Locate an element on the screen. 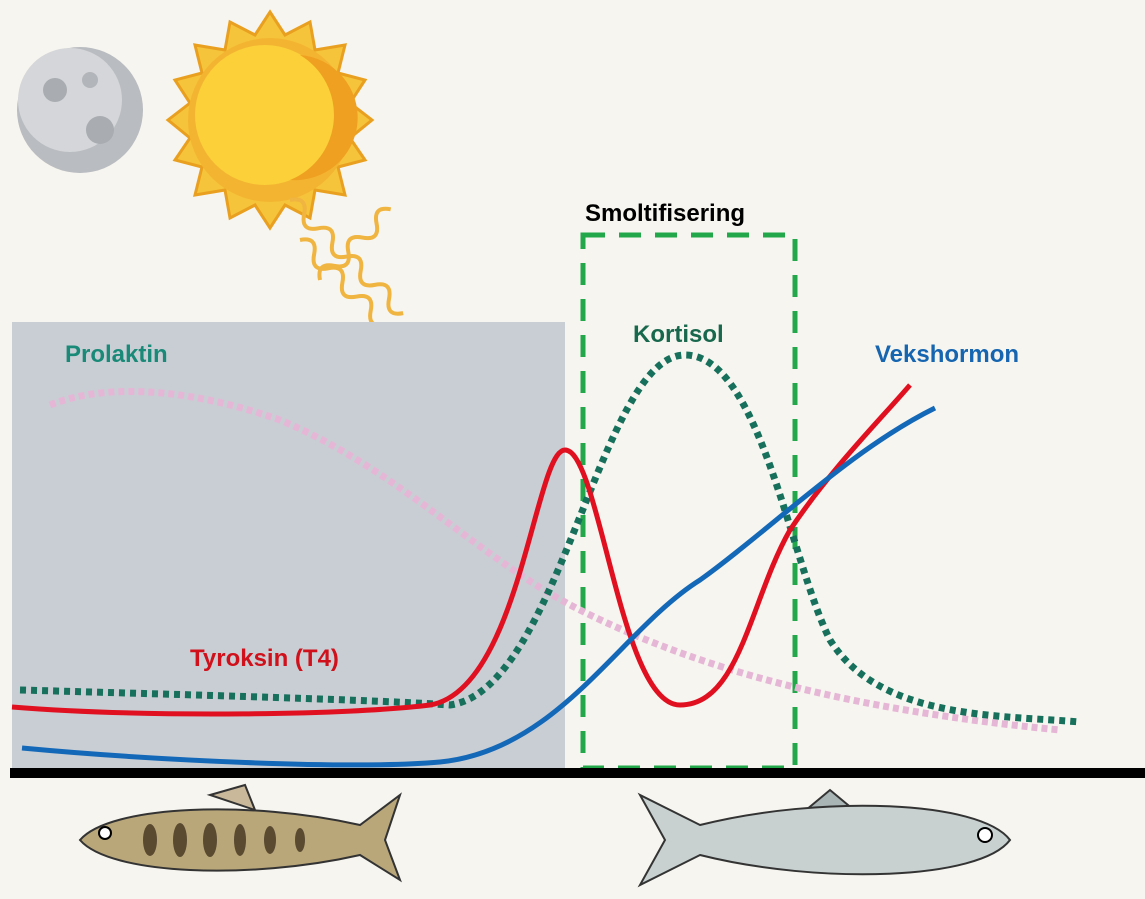 Image resolution: width=1145 pixels, height=899 pixels. sun is located at coordinates (270, 120).